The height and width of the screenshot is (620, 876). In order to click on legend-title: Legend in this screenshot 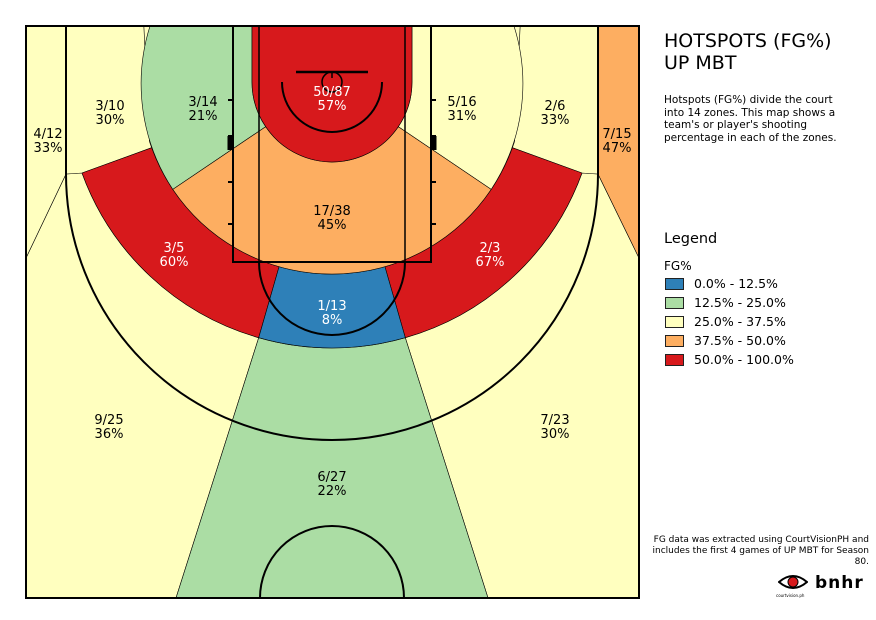, I will do `click(691, 239)`.